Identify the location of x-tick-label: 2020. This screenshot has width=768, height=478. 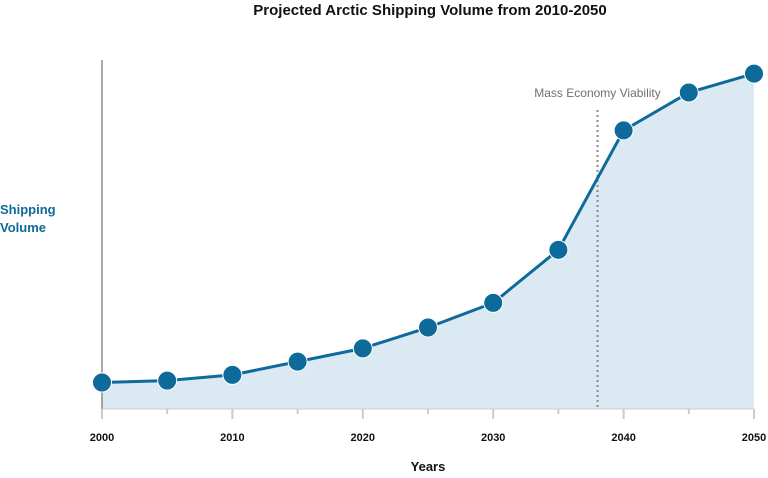
(363, 438).